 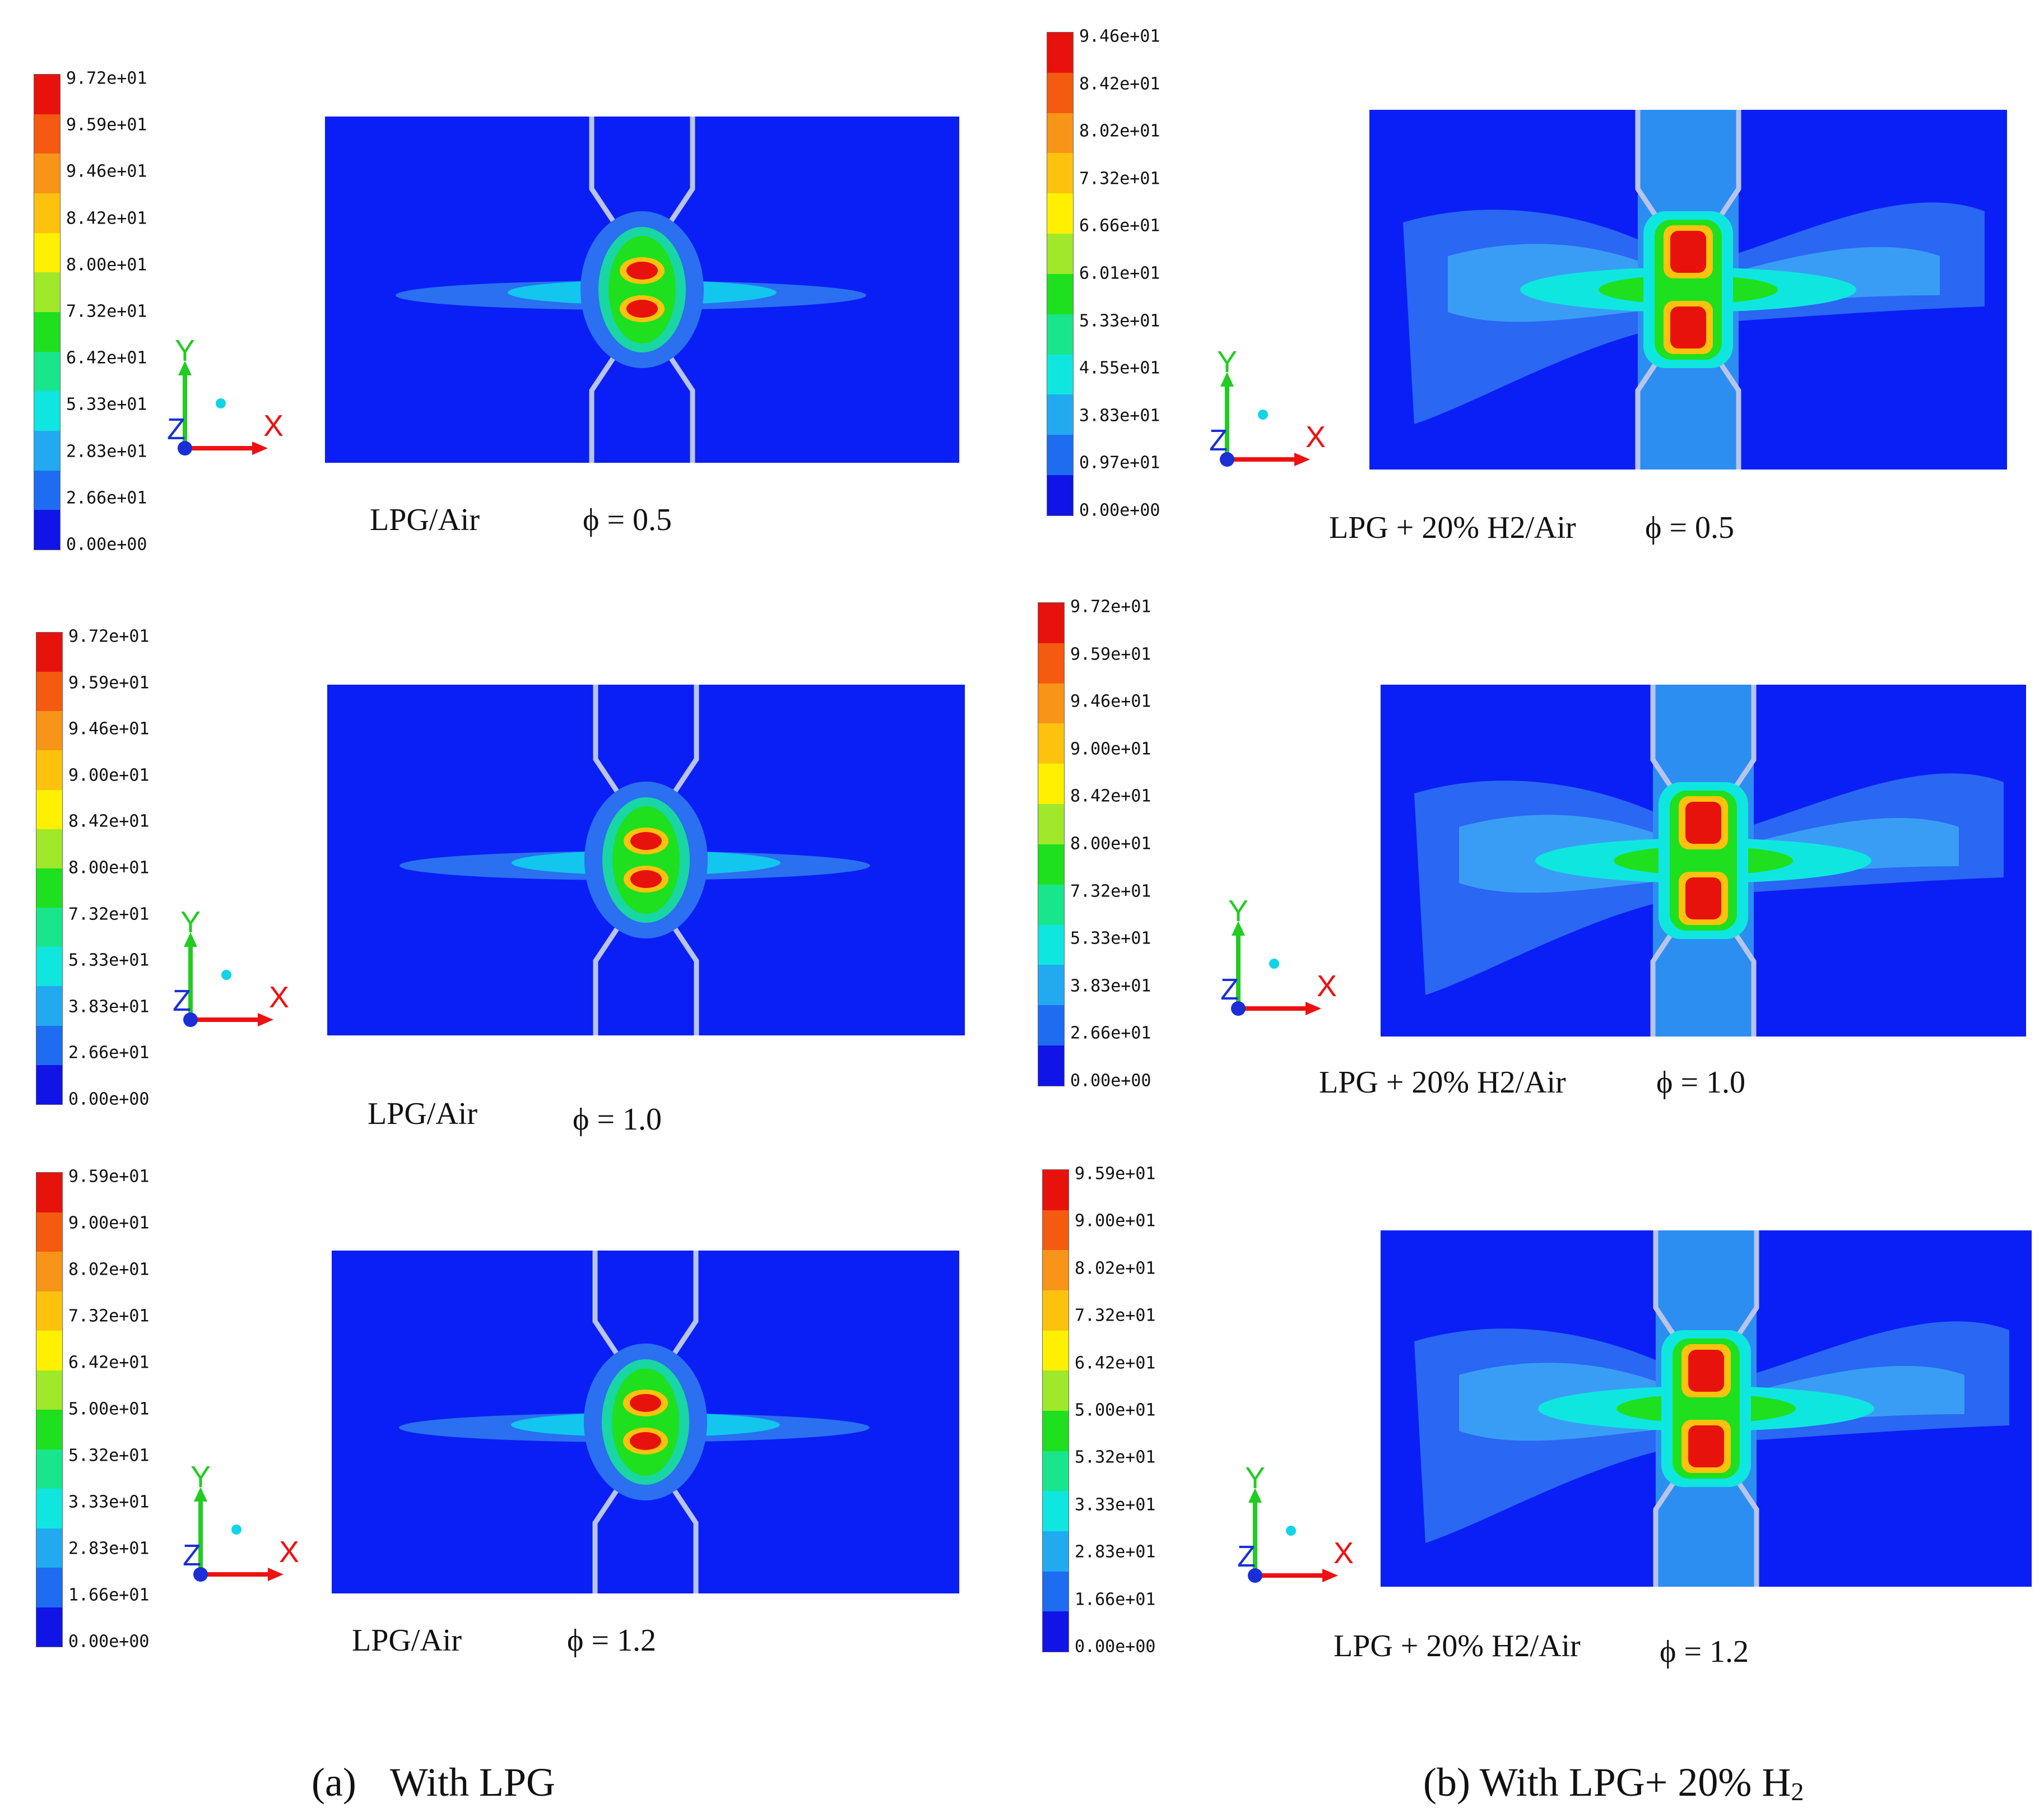 I want to click on legend-value: 9.72e+01, so click(x=107, y=78).